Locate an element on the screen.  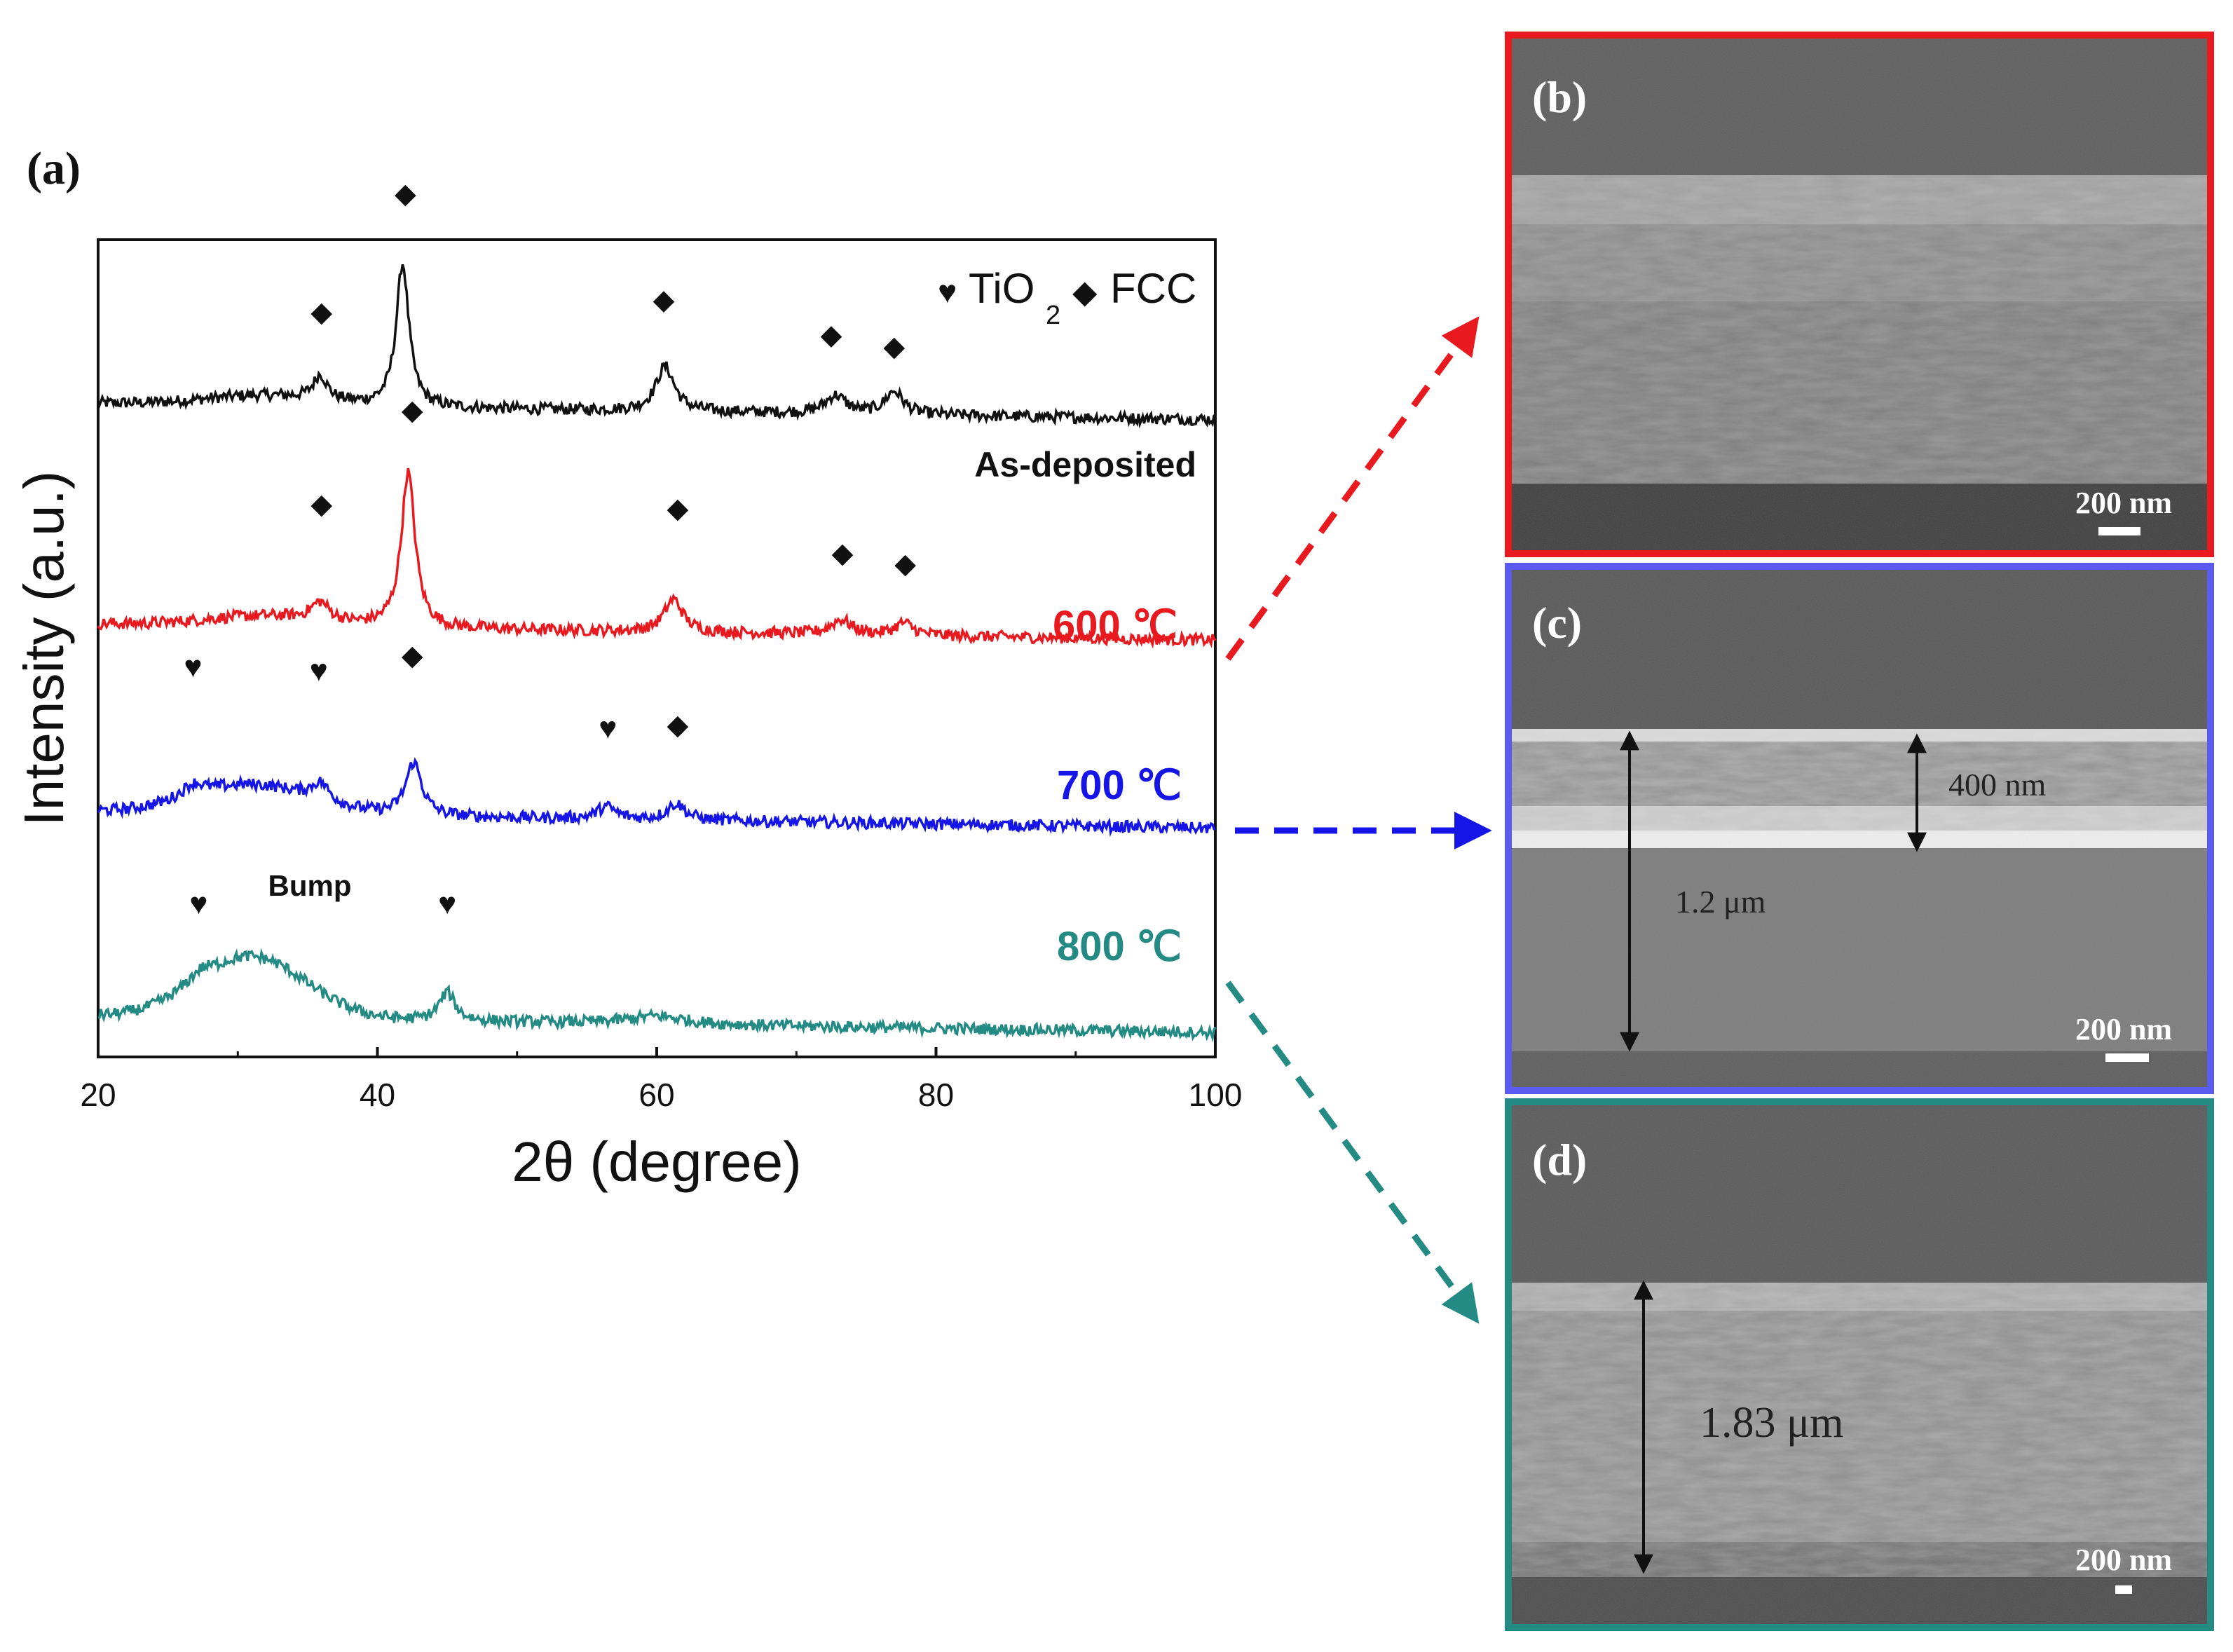
x-axis-title: 2θ (degree) is located at coordinates (657, 1162).